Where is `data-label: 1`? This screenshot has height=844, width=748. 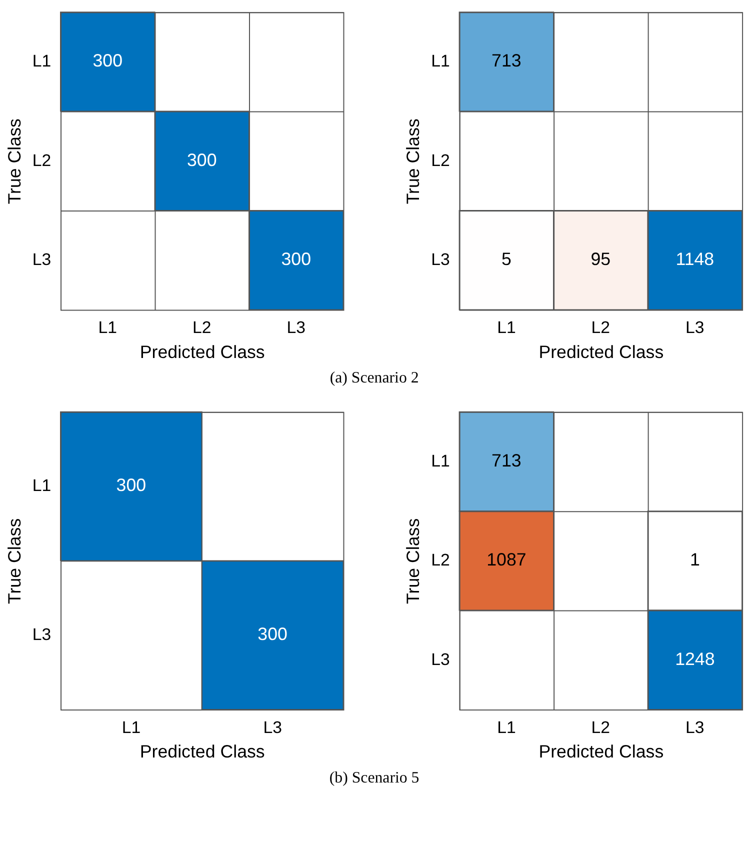 data-label: 1 is located at coordinates (695, 560).